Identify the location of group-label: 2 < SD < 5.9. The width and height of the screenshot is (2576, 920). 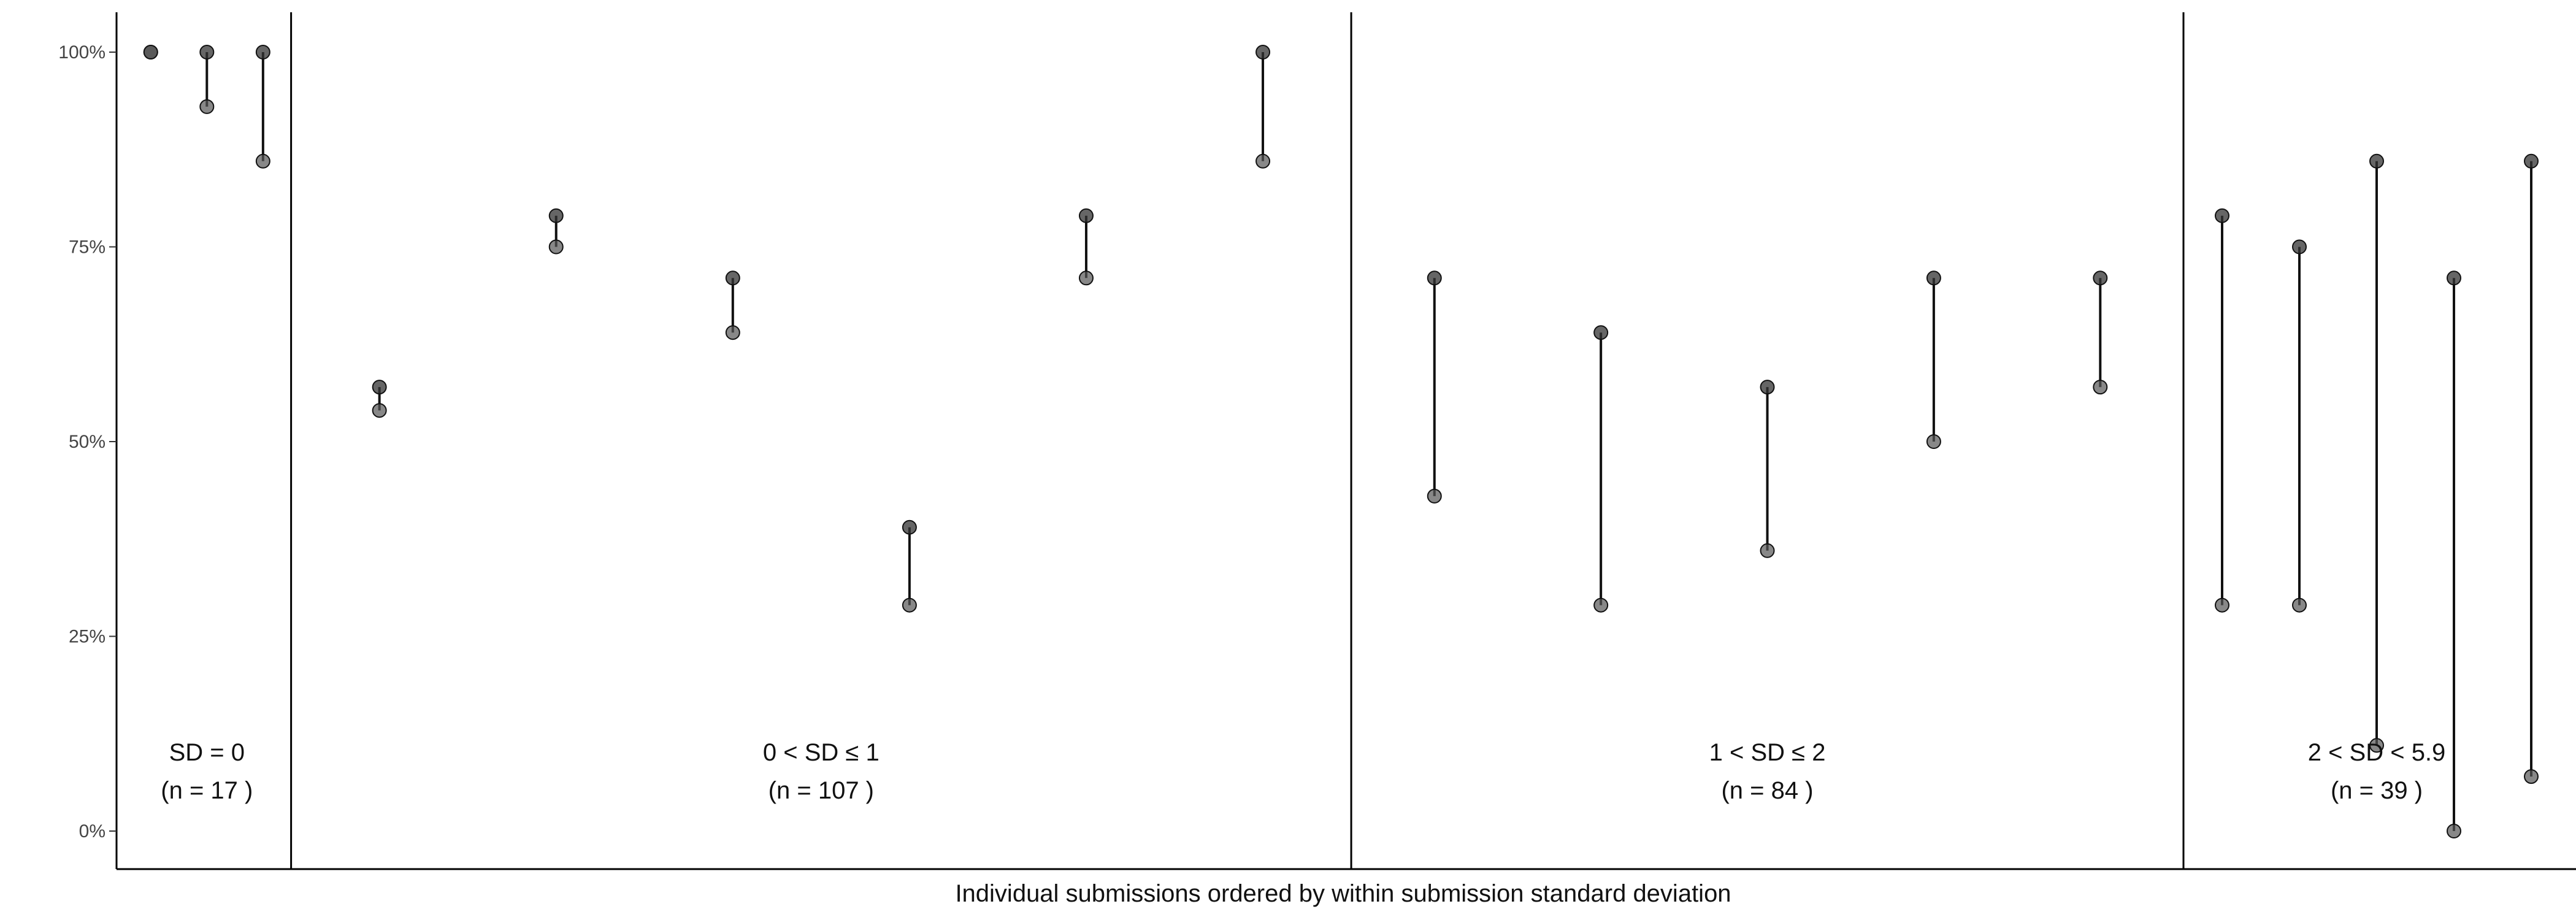
(2377, 752).